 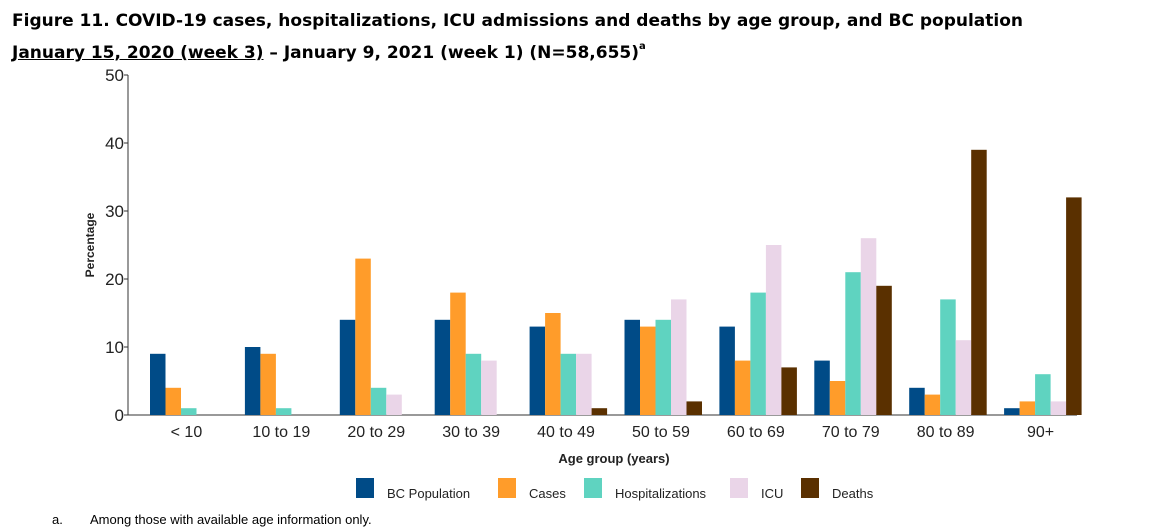 I want to click on x-tick-label: 60 to 69, so click(x=756, y=432).